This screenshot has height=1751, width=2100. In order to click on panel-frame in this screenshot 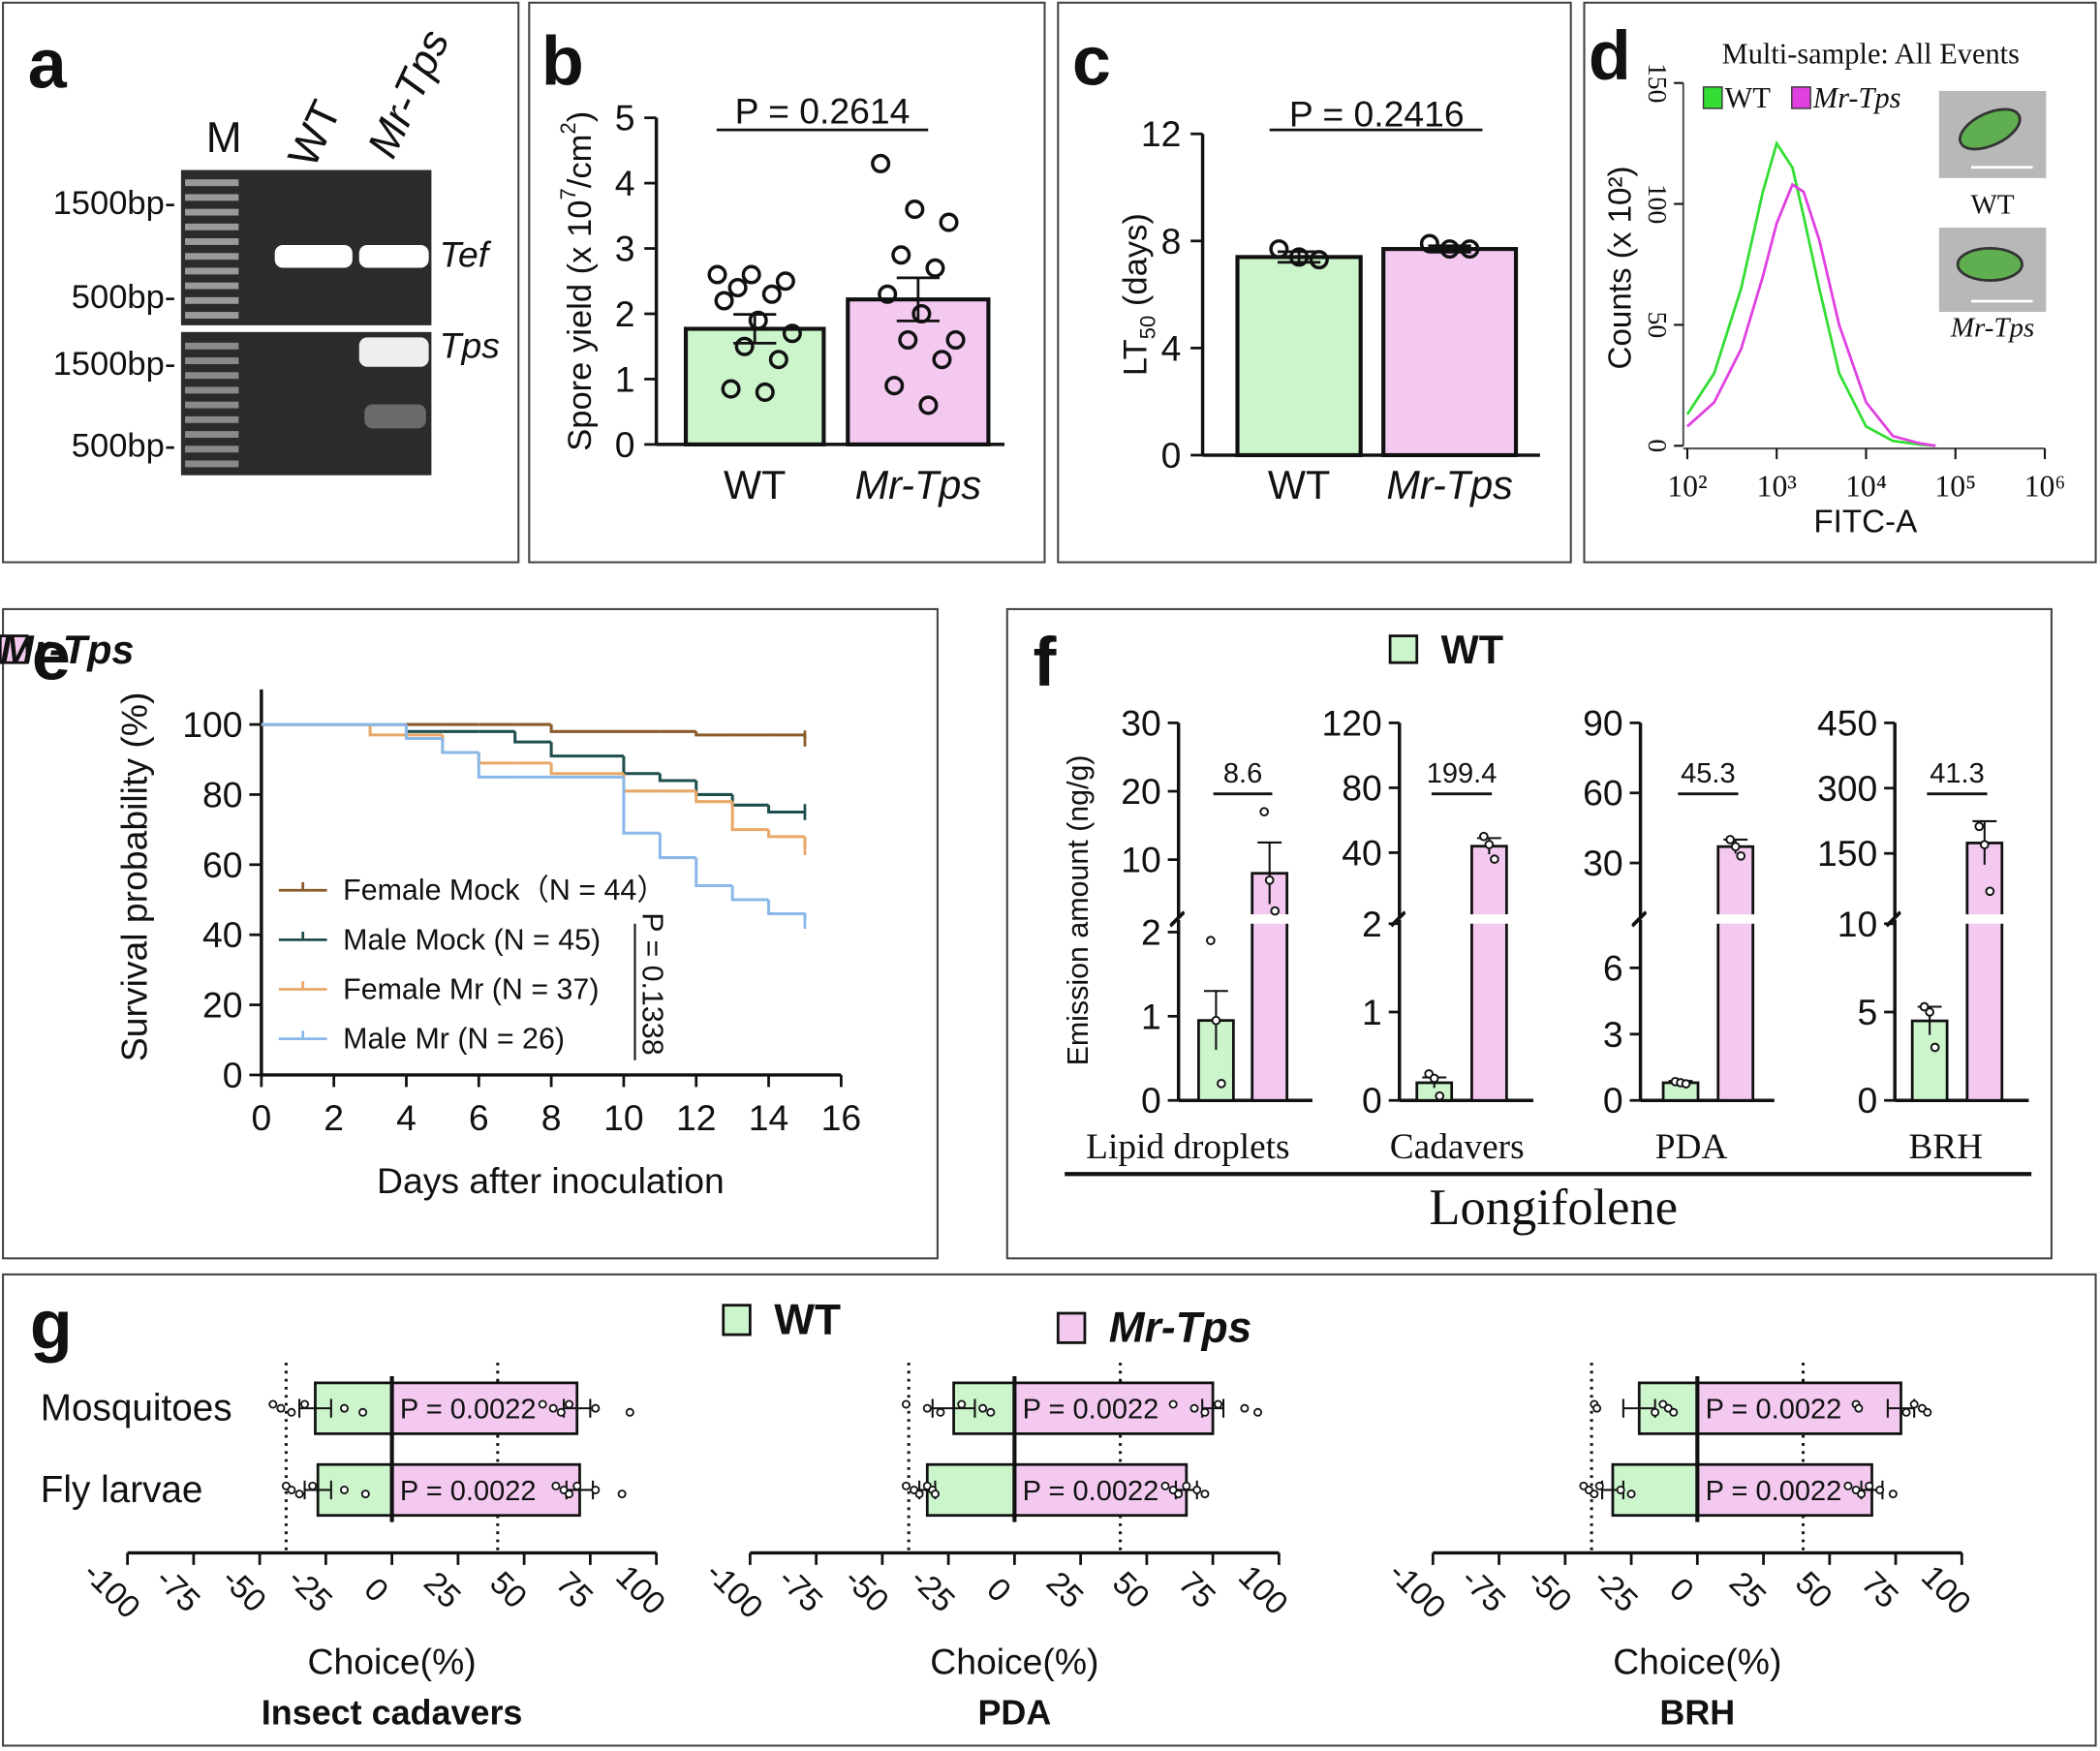, I will do `click(787, 282)`.